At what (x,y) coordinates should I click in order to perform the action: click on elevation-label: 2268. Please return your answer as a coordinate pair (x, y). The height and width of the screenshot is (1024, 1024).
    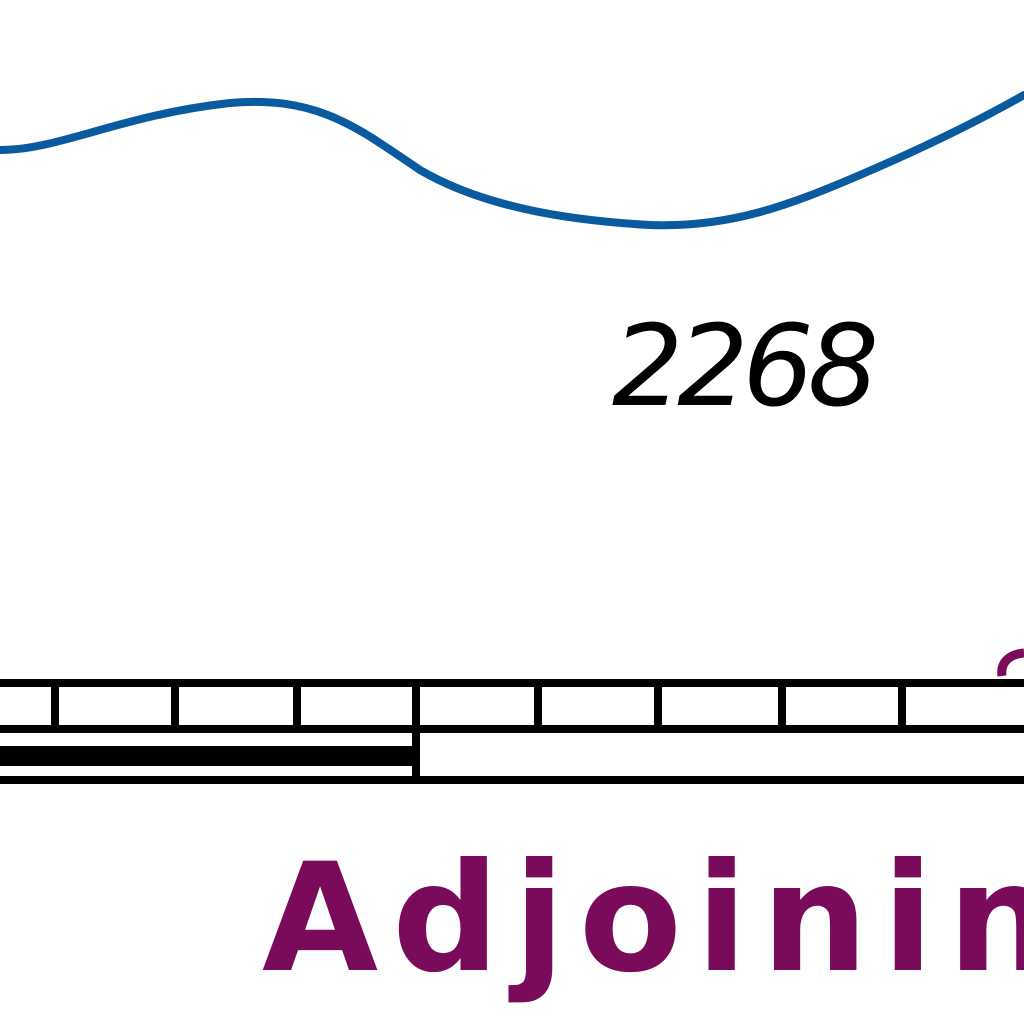
    Looking at the image, I should click on (743, 367).